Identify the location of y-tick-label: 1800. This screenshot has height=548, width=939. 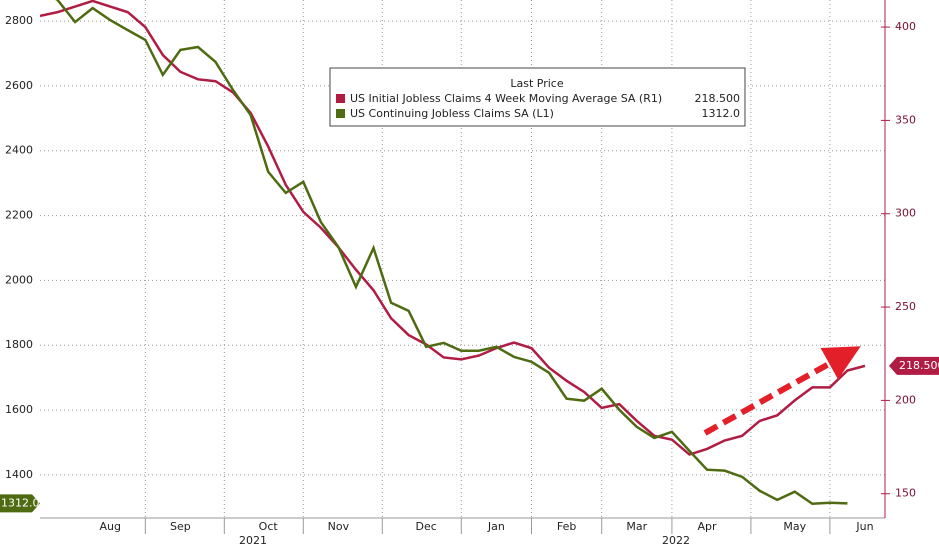
(19, 344).